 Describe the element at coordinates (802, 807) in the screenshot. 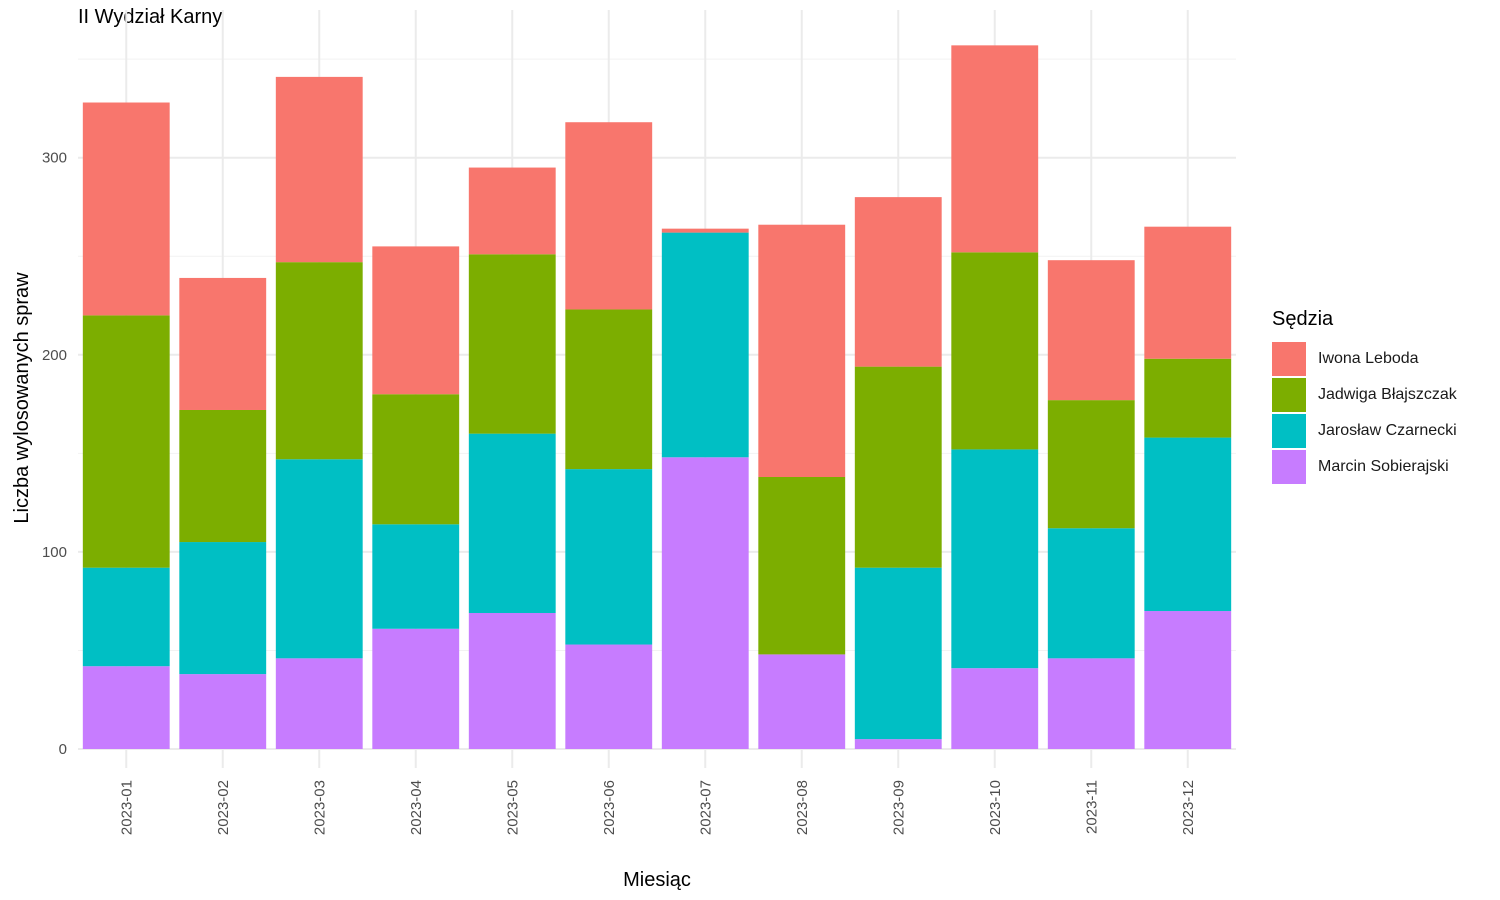

I see `x-tick-label: 2023-08` at that location.